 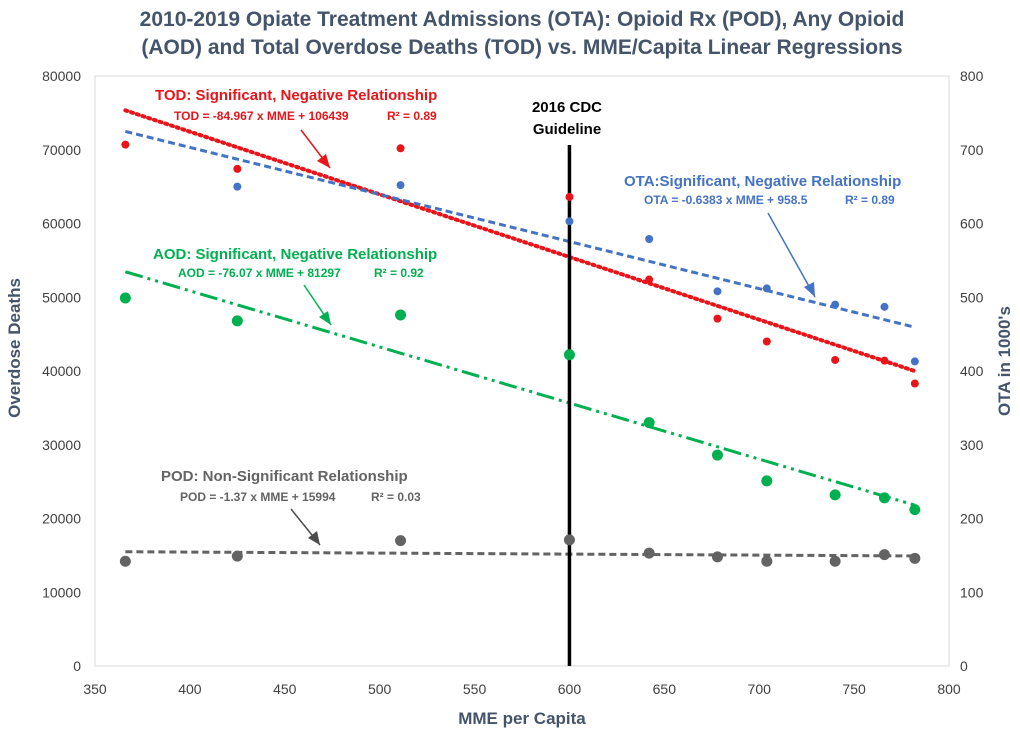 I want to click on y-axis-left-title: Overdose Deaths, so click(x=14, y=348).